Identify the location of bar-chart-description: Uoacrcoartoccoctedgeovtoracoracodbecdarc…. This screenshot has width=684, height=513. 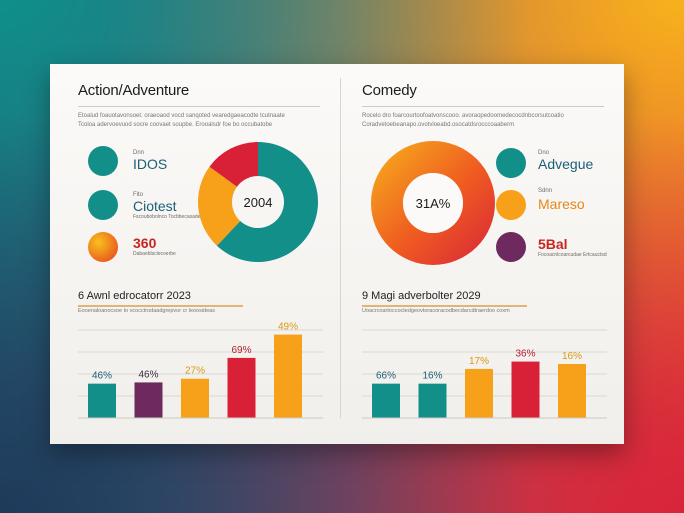
(436, 311).